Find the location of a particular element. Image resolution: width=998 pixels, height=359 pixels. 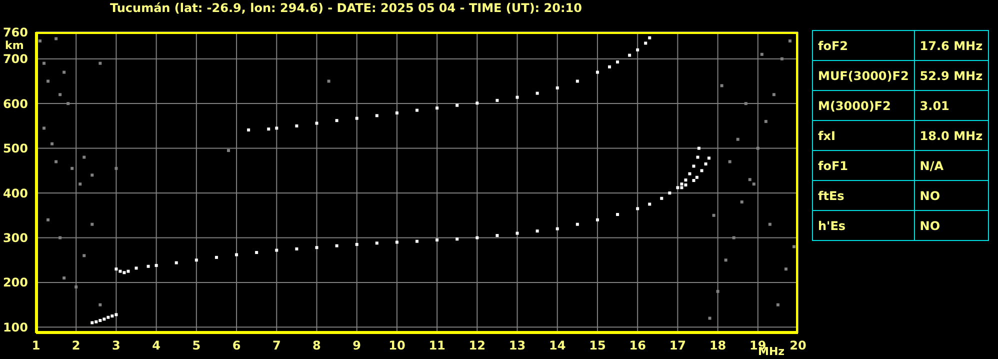

x-tick-label: 1 is located at coordinates (36, 345).